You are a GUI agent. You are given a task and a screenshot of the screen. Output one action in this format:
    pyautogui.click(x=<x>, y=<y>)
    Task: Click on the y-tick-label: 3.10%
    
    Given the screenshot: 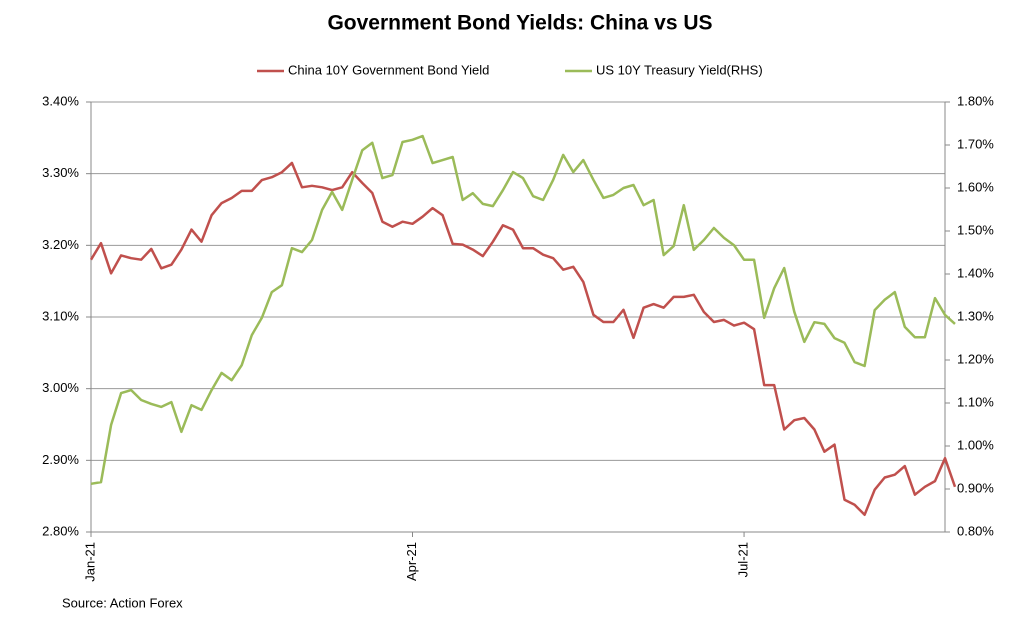 What is the action you would take?
    pyautogui.click(x=60, y=315)
    